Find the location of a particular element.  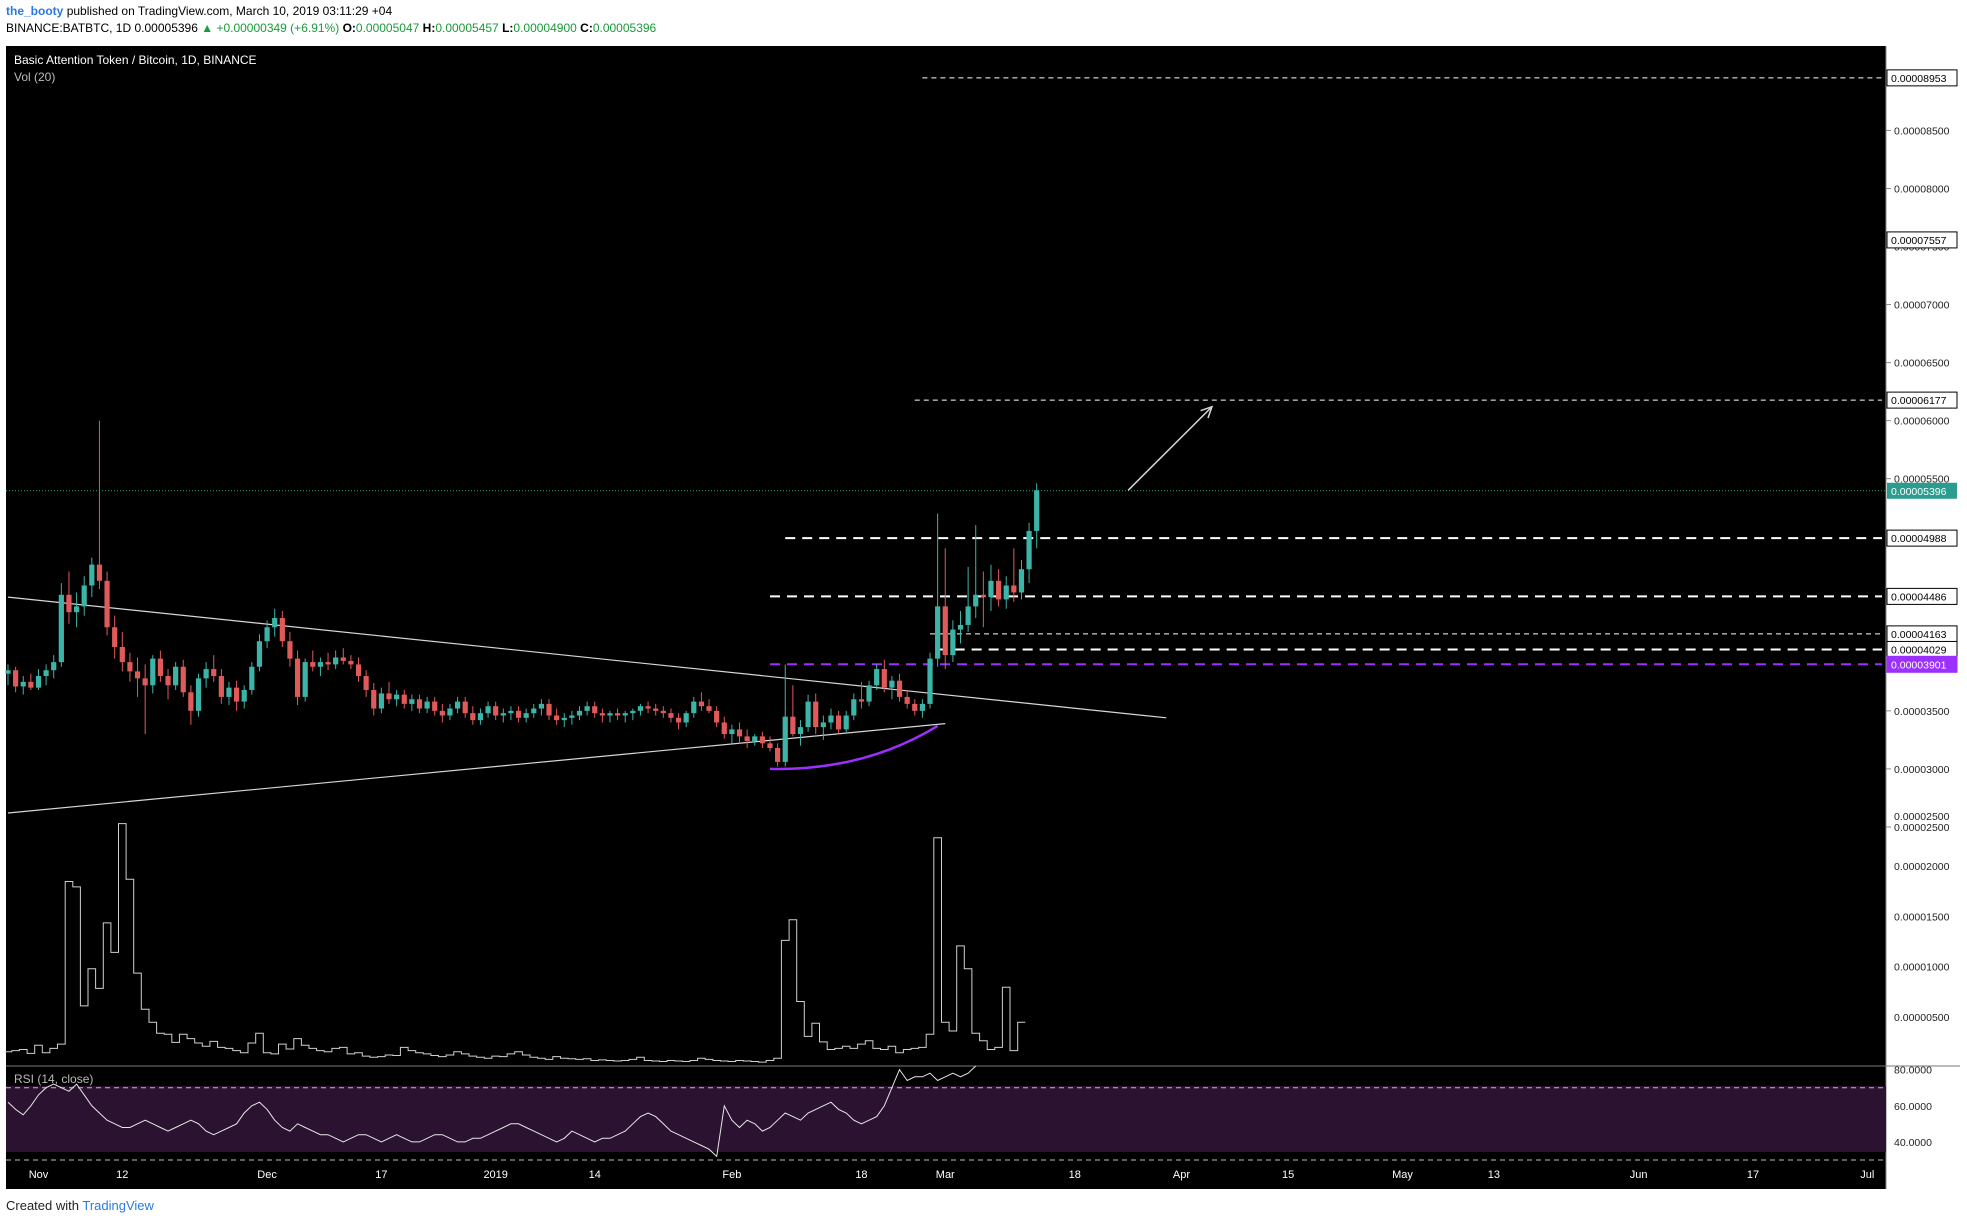

last-price-box is located at coordinates (1922, 490).